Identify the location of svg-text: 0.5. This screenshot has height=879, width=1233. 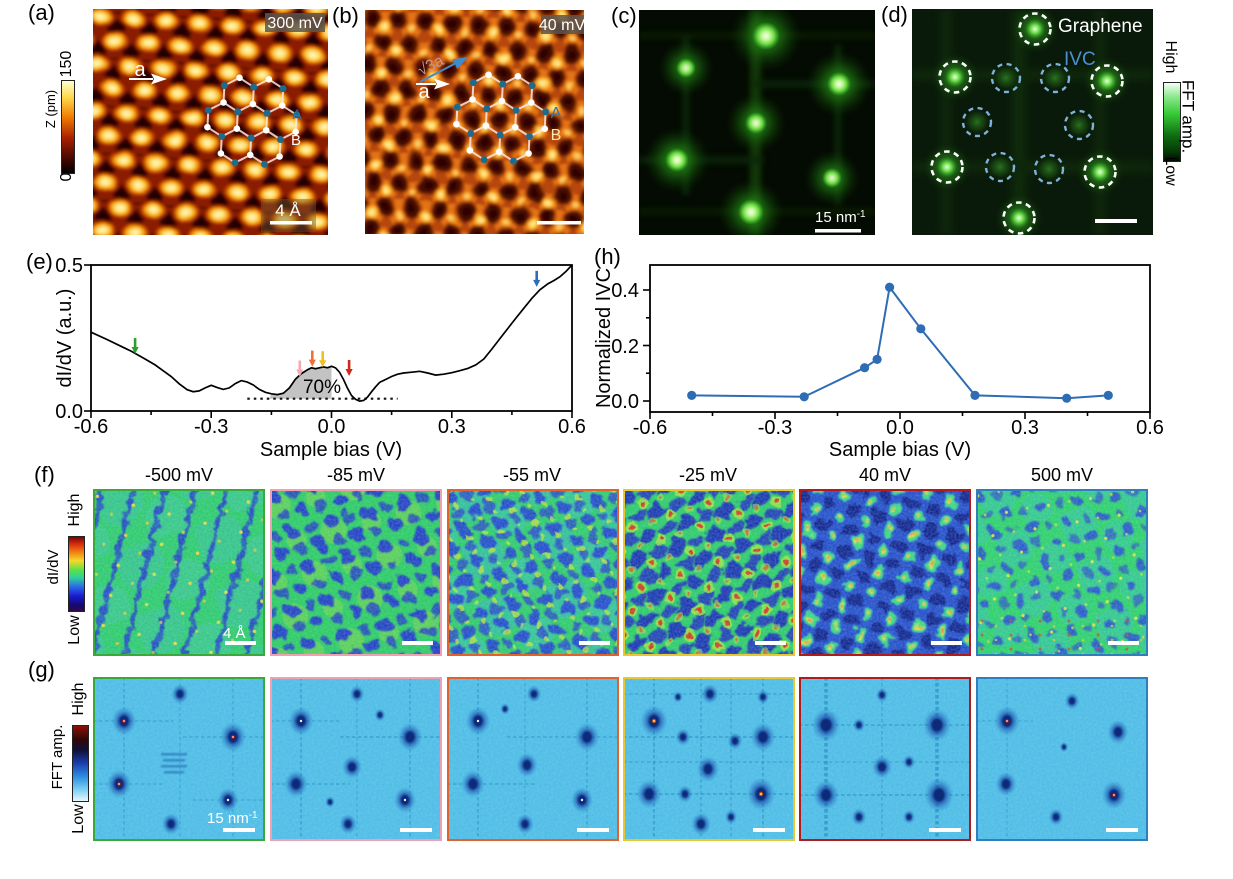
(69, 266).